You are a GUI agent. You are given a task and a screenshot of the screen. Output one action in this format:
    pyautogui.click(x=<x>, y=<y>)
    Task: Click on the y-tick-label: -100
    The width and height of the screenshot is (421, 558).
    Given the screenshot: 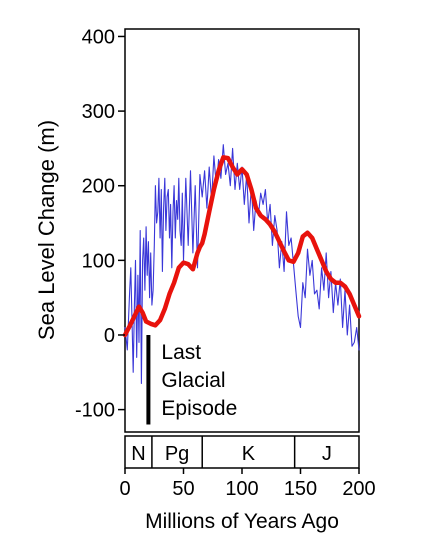 What is the action you would take?
    pyautogui.click(x=95, y=411)
    